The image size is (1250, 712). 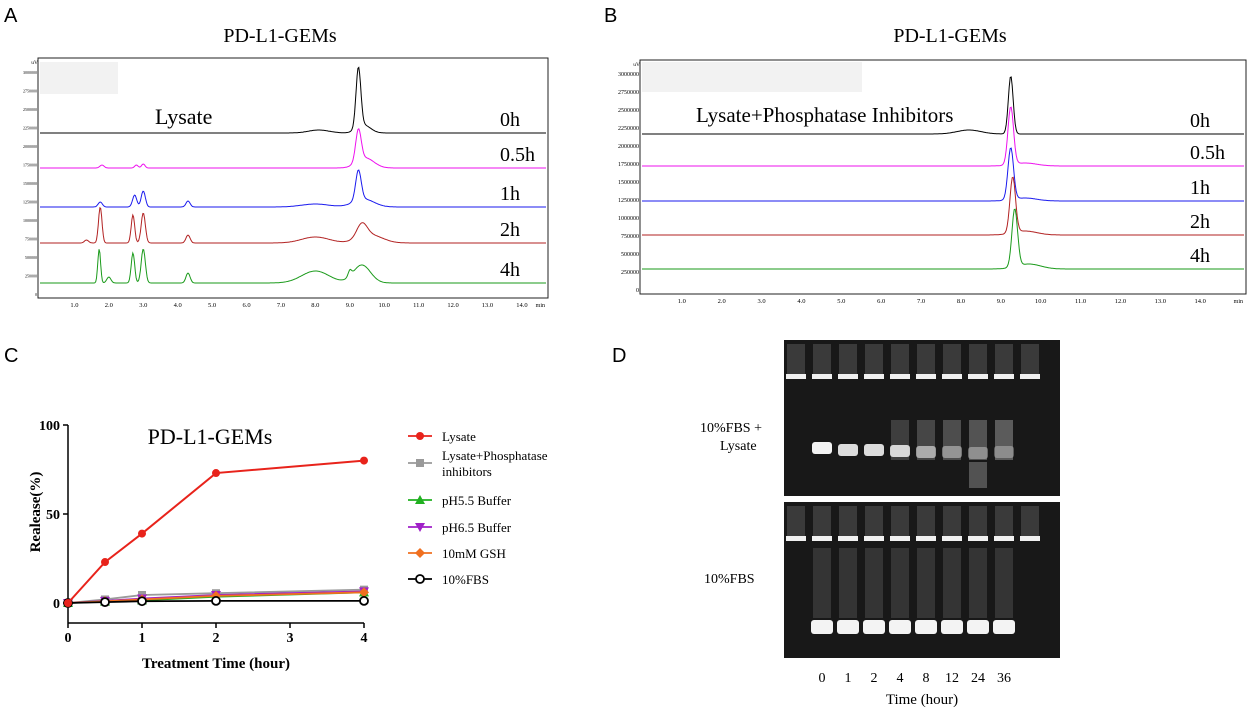 I want to click on chart-axes: 0 50 100 0 1 2 3 4, so click(x=203, y=532).